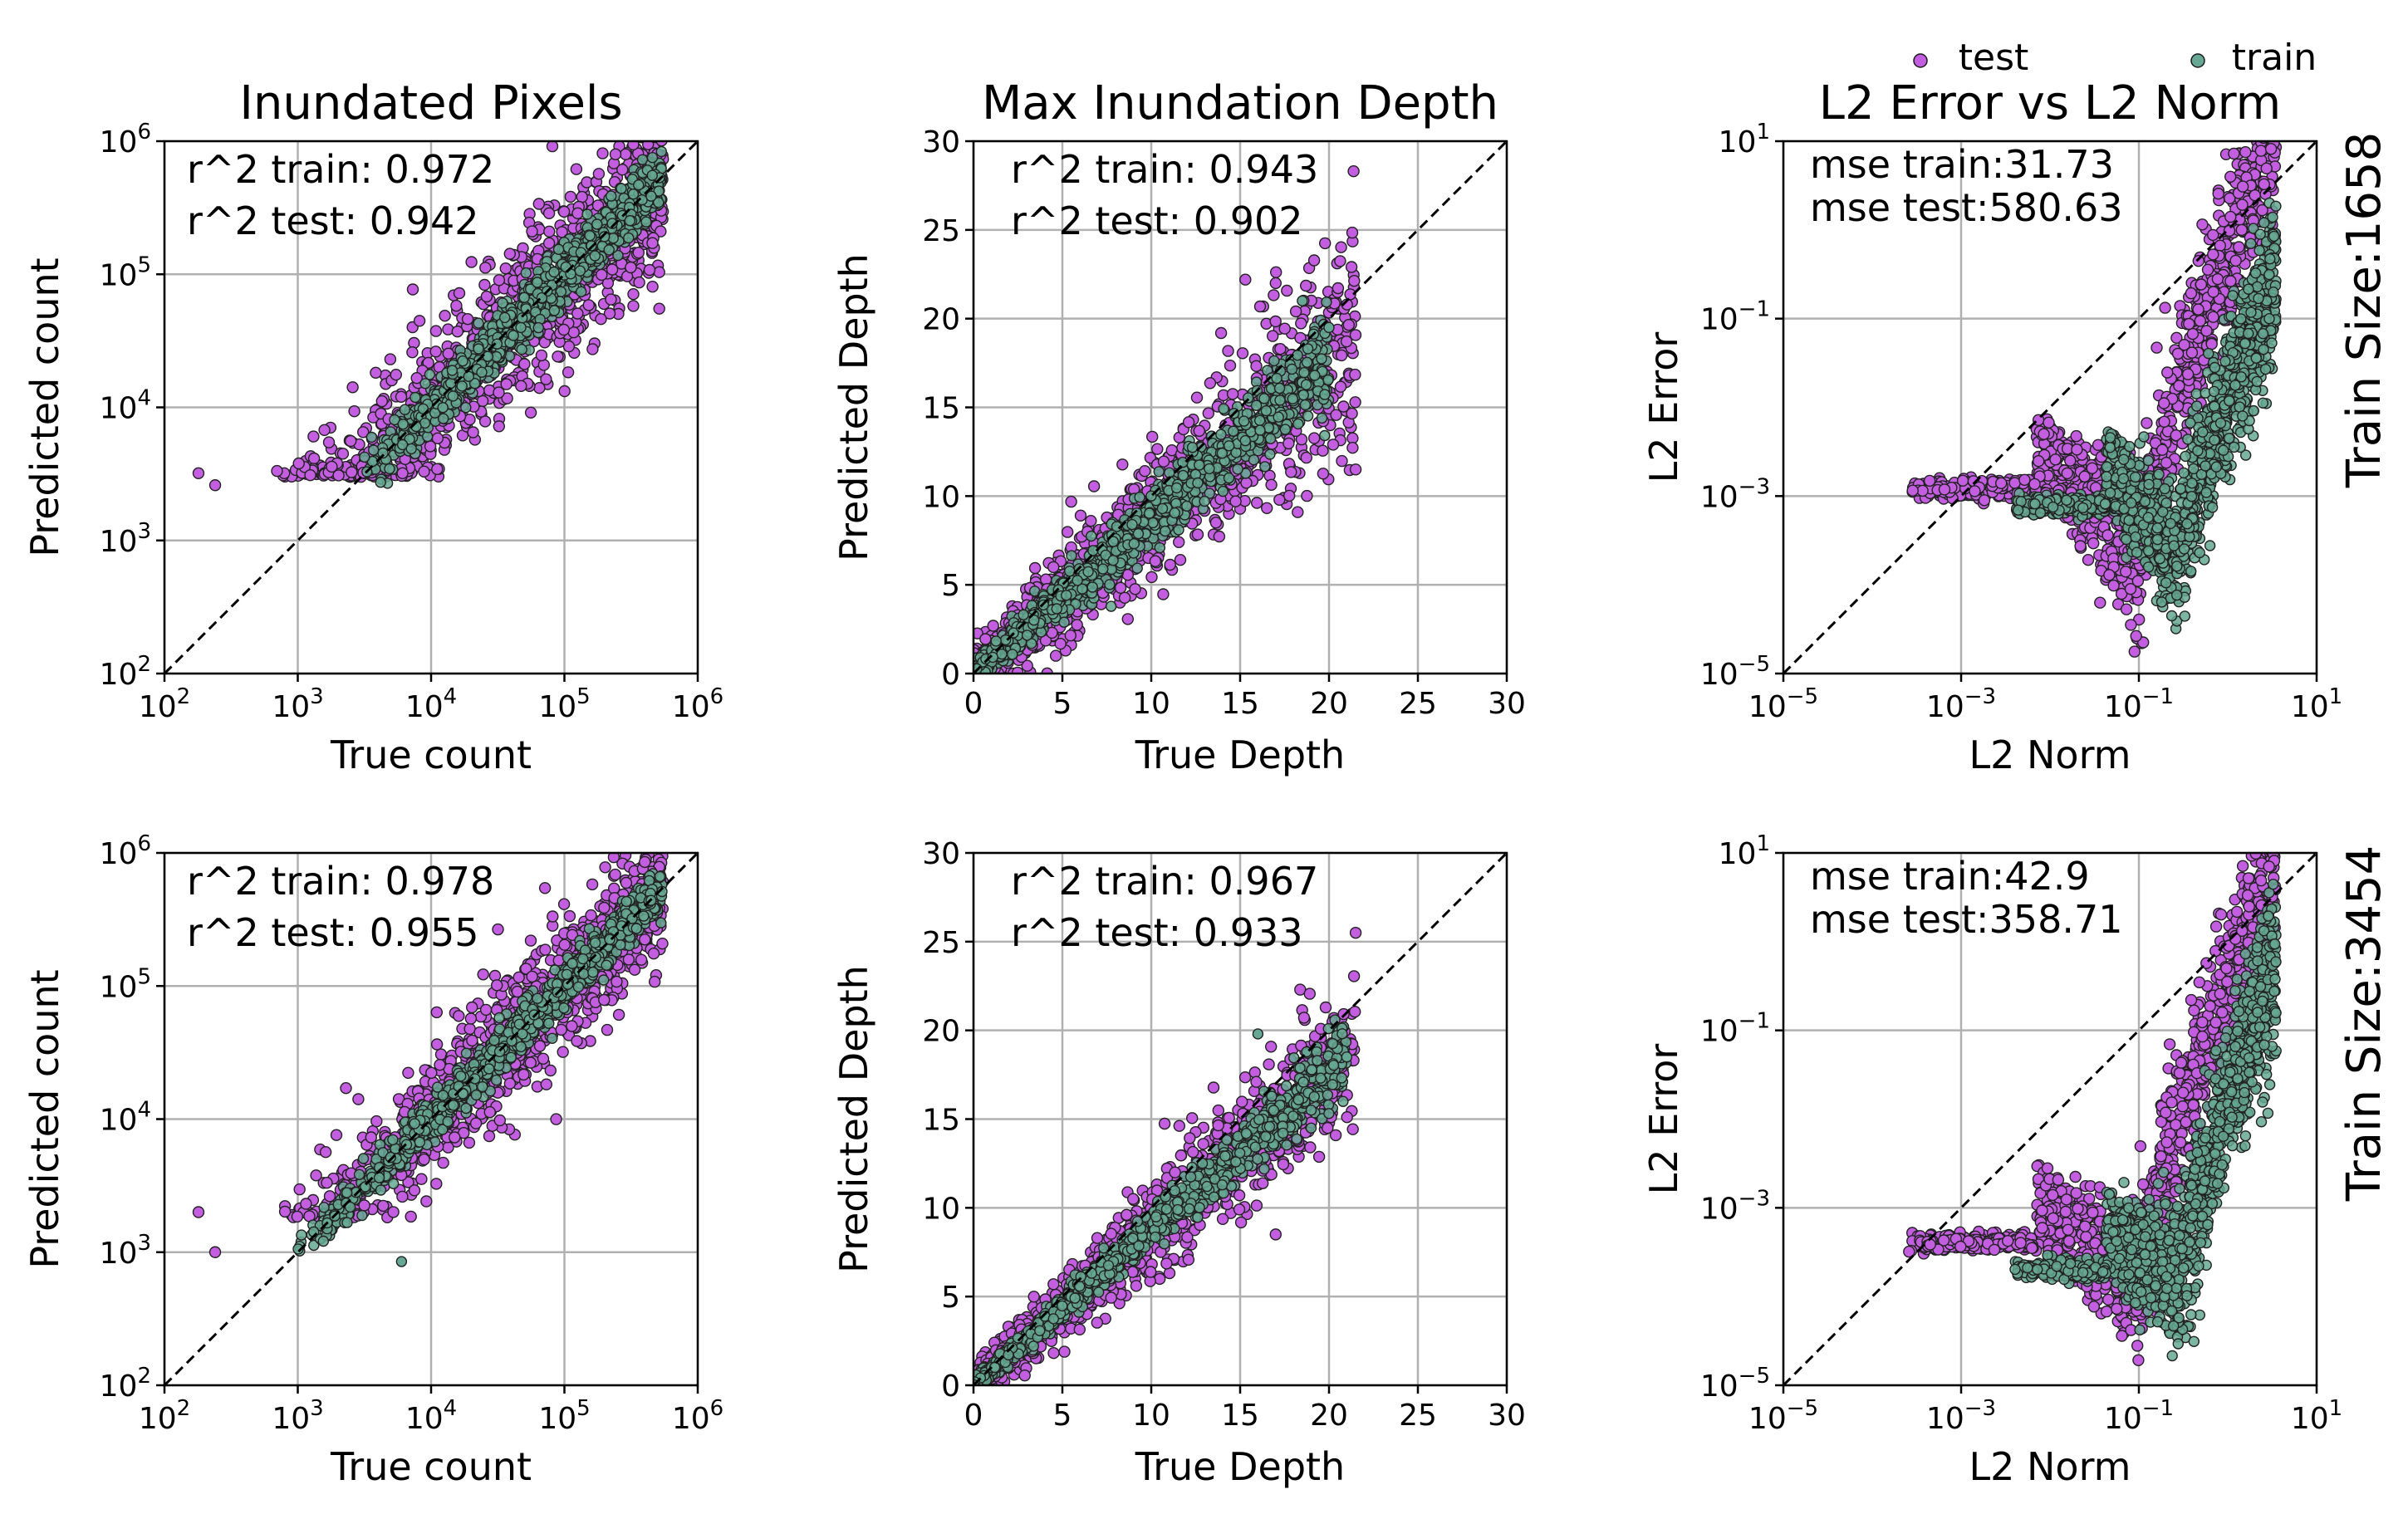  What do you see at coordinates (564, 704) in the screenshot?
I see `x-tick-label: 10⁵` at bounding box center [564, 704].